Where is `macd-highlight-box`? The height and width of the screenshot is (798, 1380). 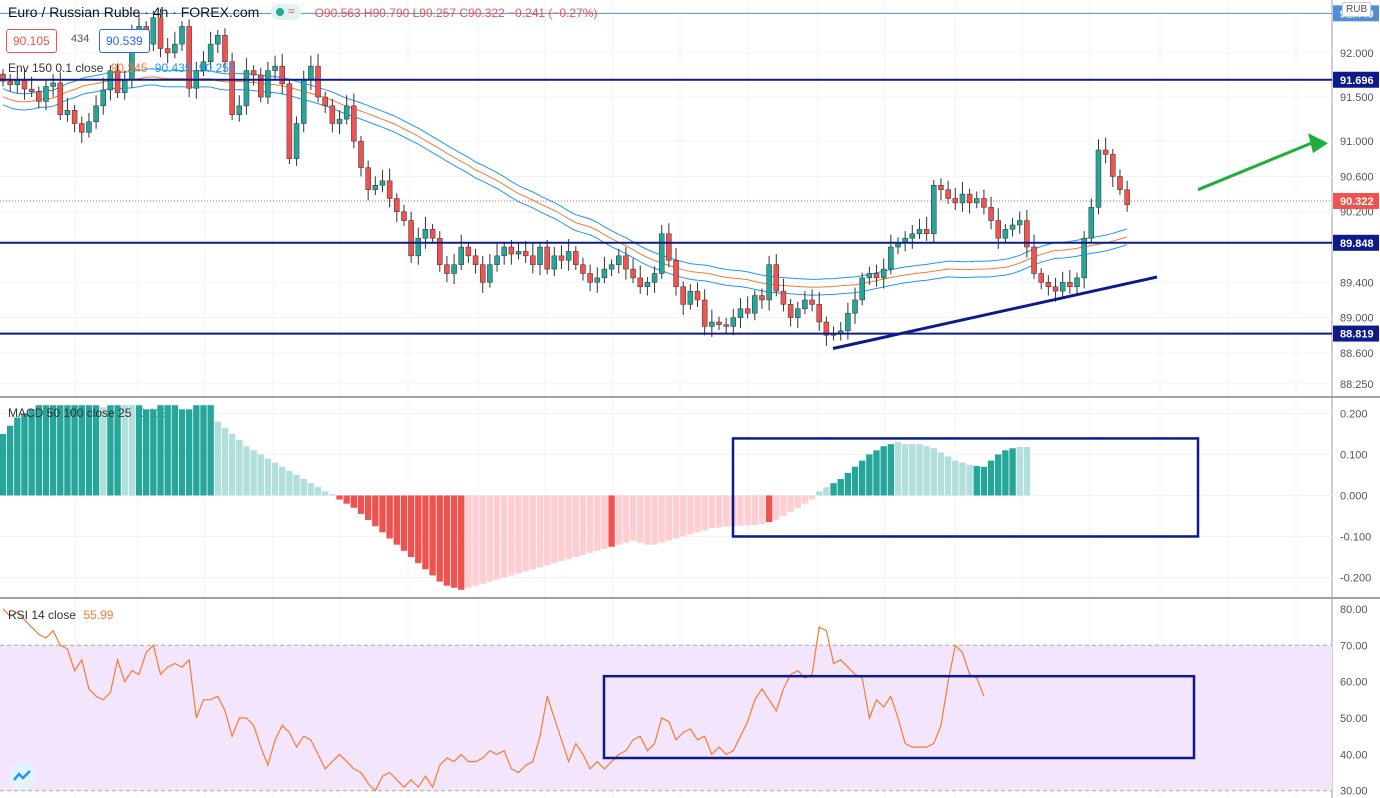 macd-highlight-box is located at coordinates (965, 487).